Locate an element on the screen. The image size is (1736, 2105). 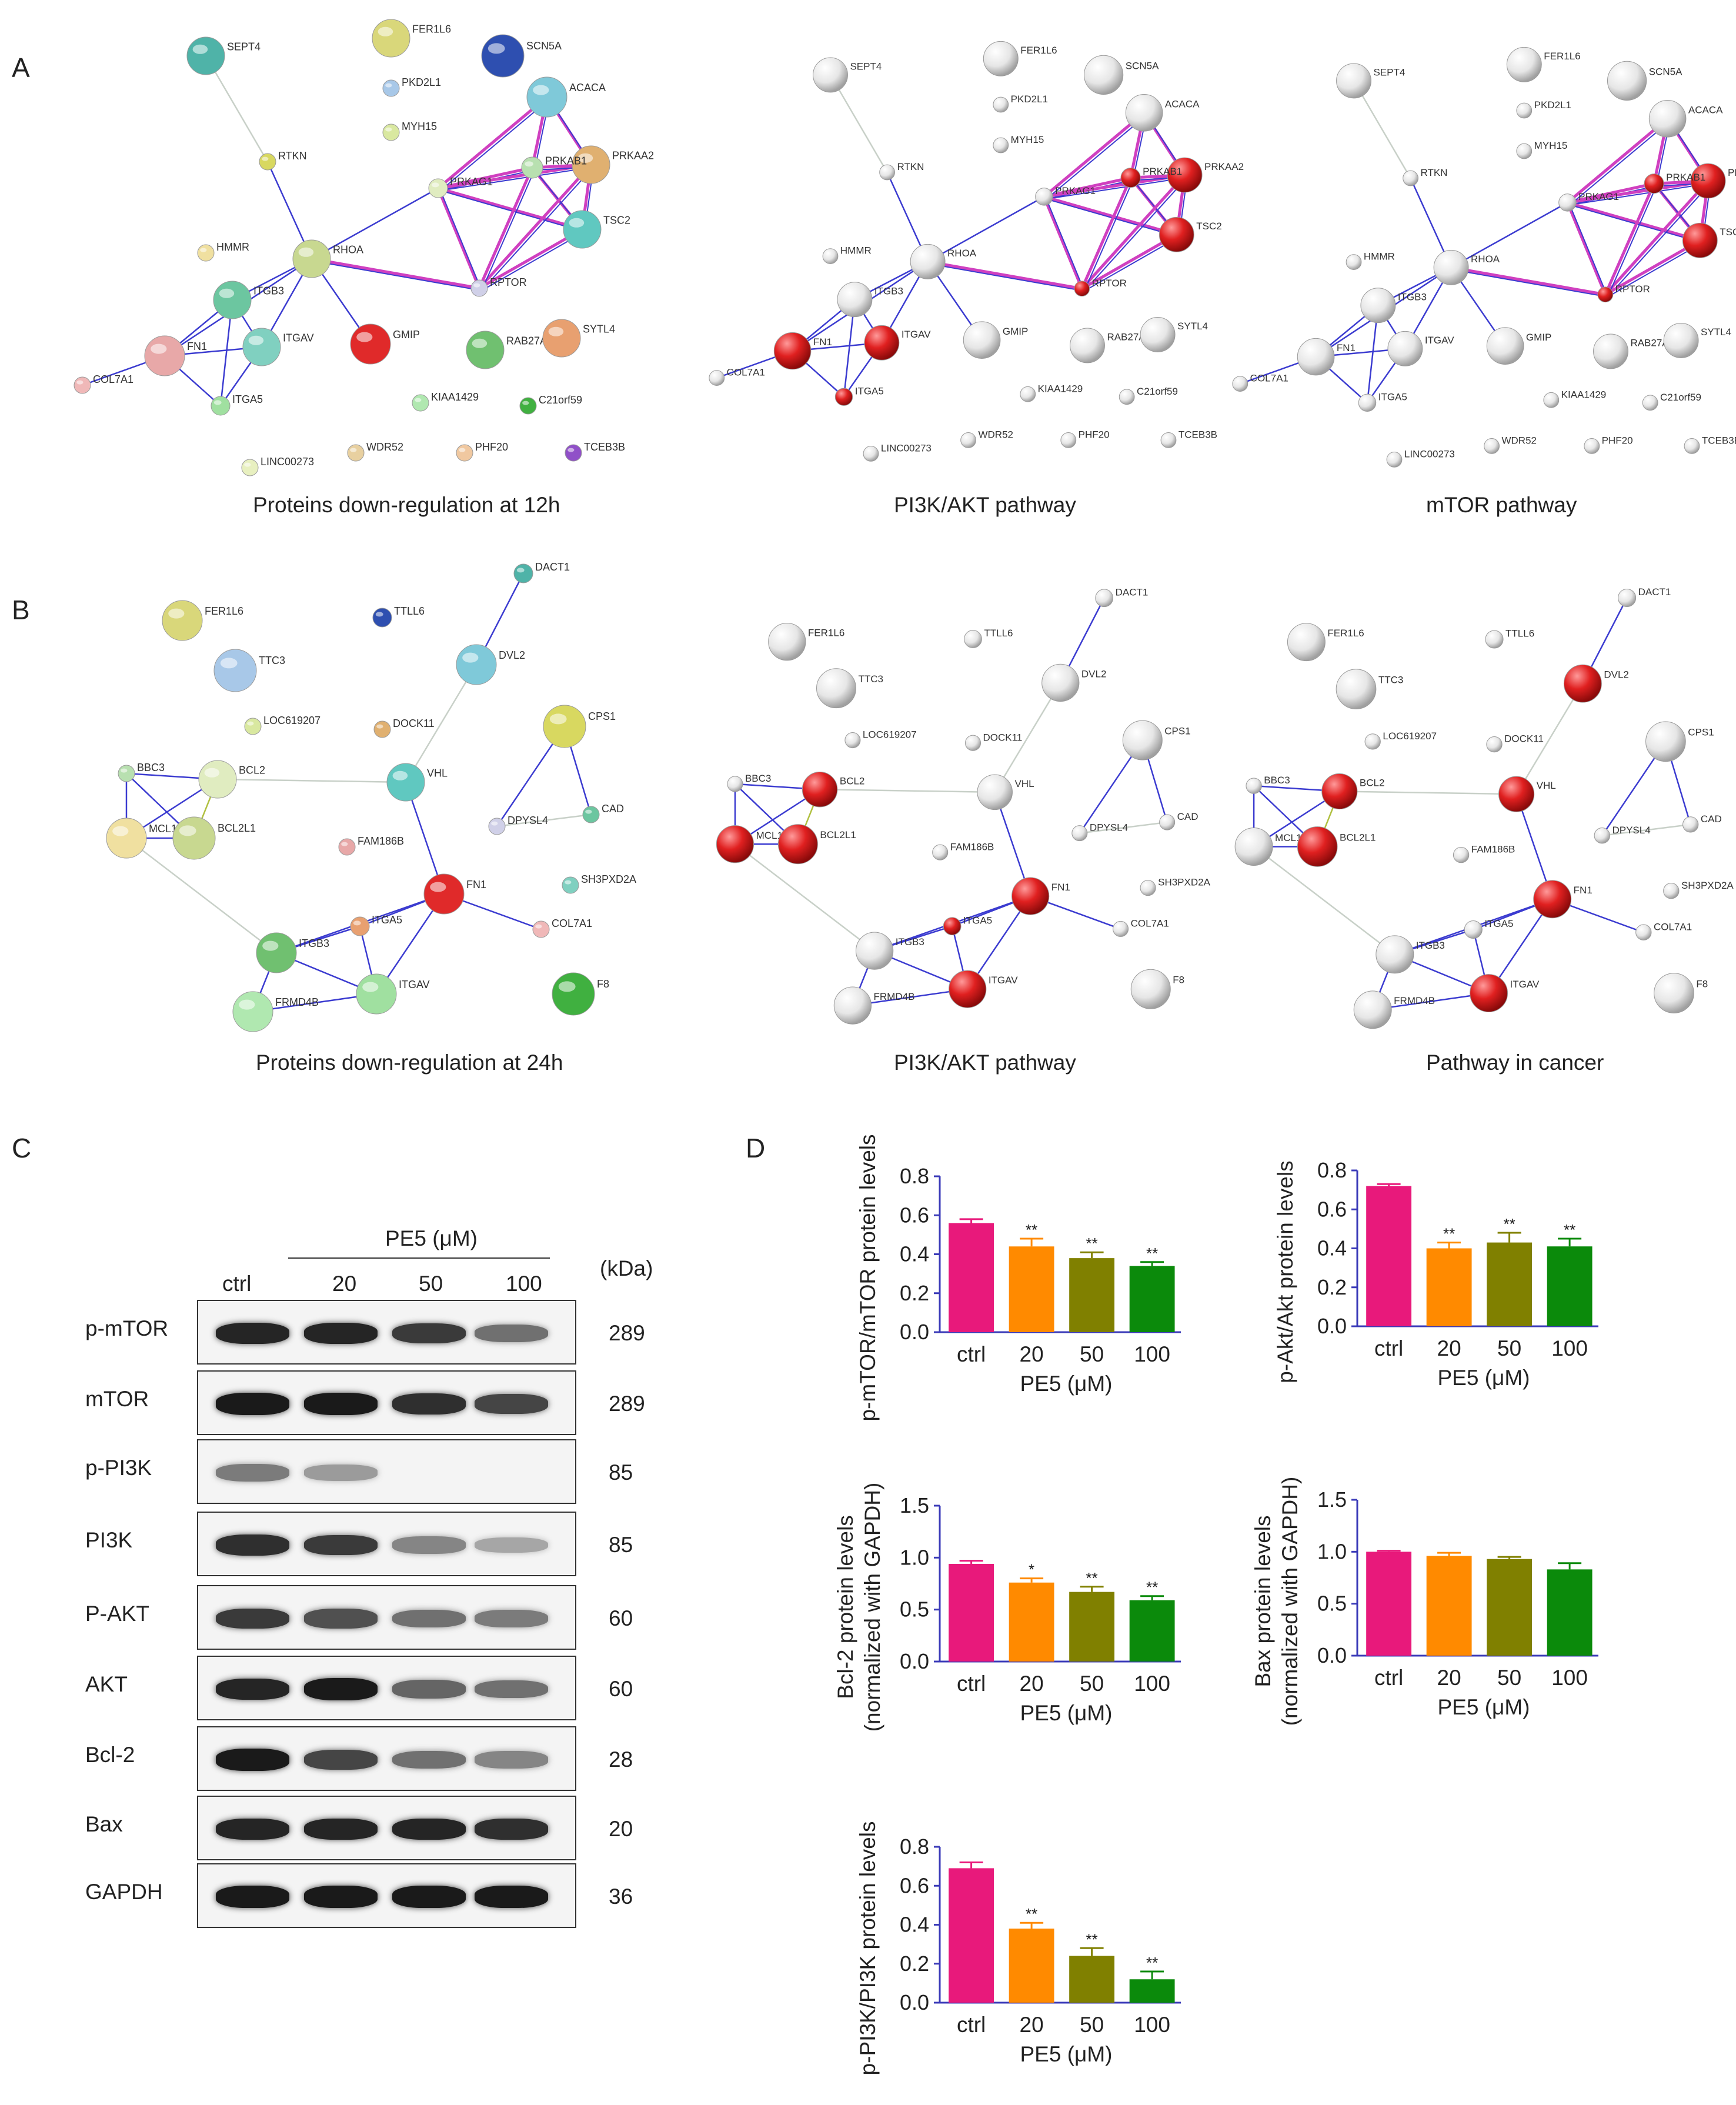
network-node: FER1L6 is located at coordinates (1544, 64).